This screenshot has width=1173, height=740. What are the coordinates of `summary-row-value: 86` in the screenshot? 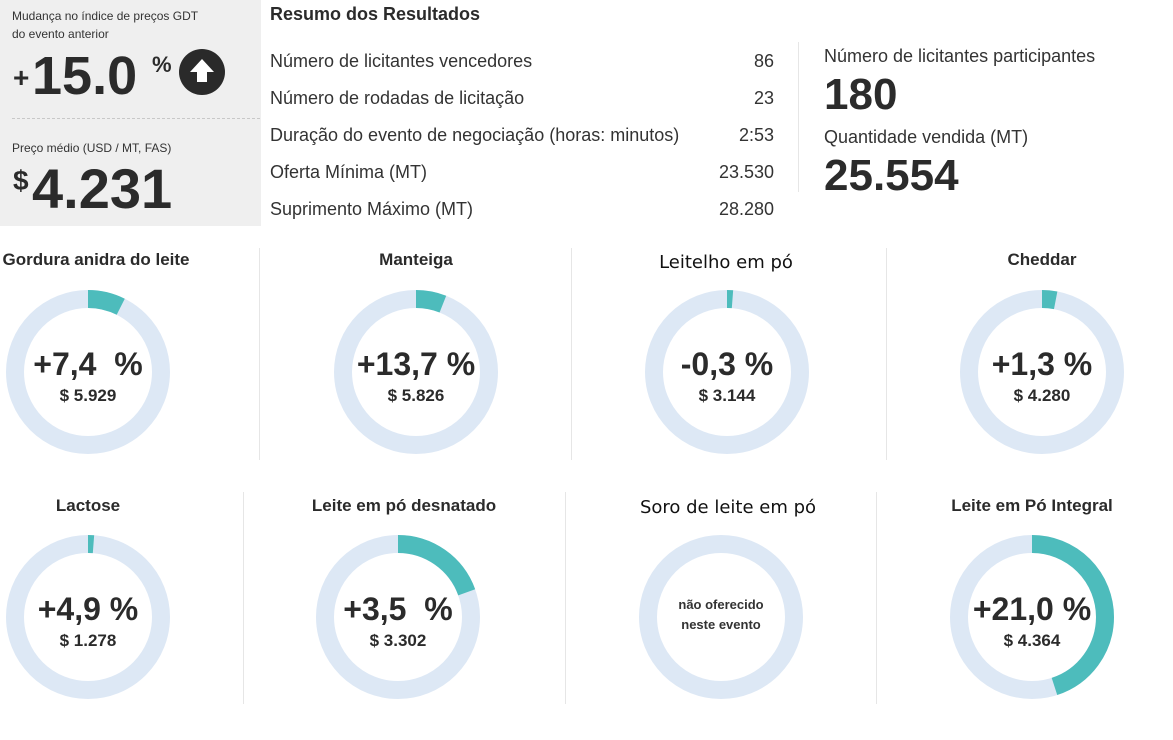 It's located at (763, 61).